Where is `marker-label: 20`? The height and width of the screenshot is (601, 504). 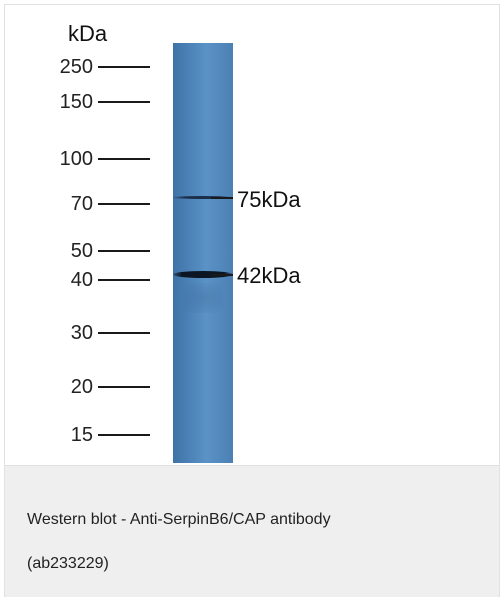
marker-label: 20 is located at coordinates (81, 387).